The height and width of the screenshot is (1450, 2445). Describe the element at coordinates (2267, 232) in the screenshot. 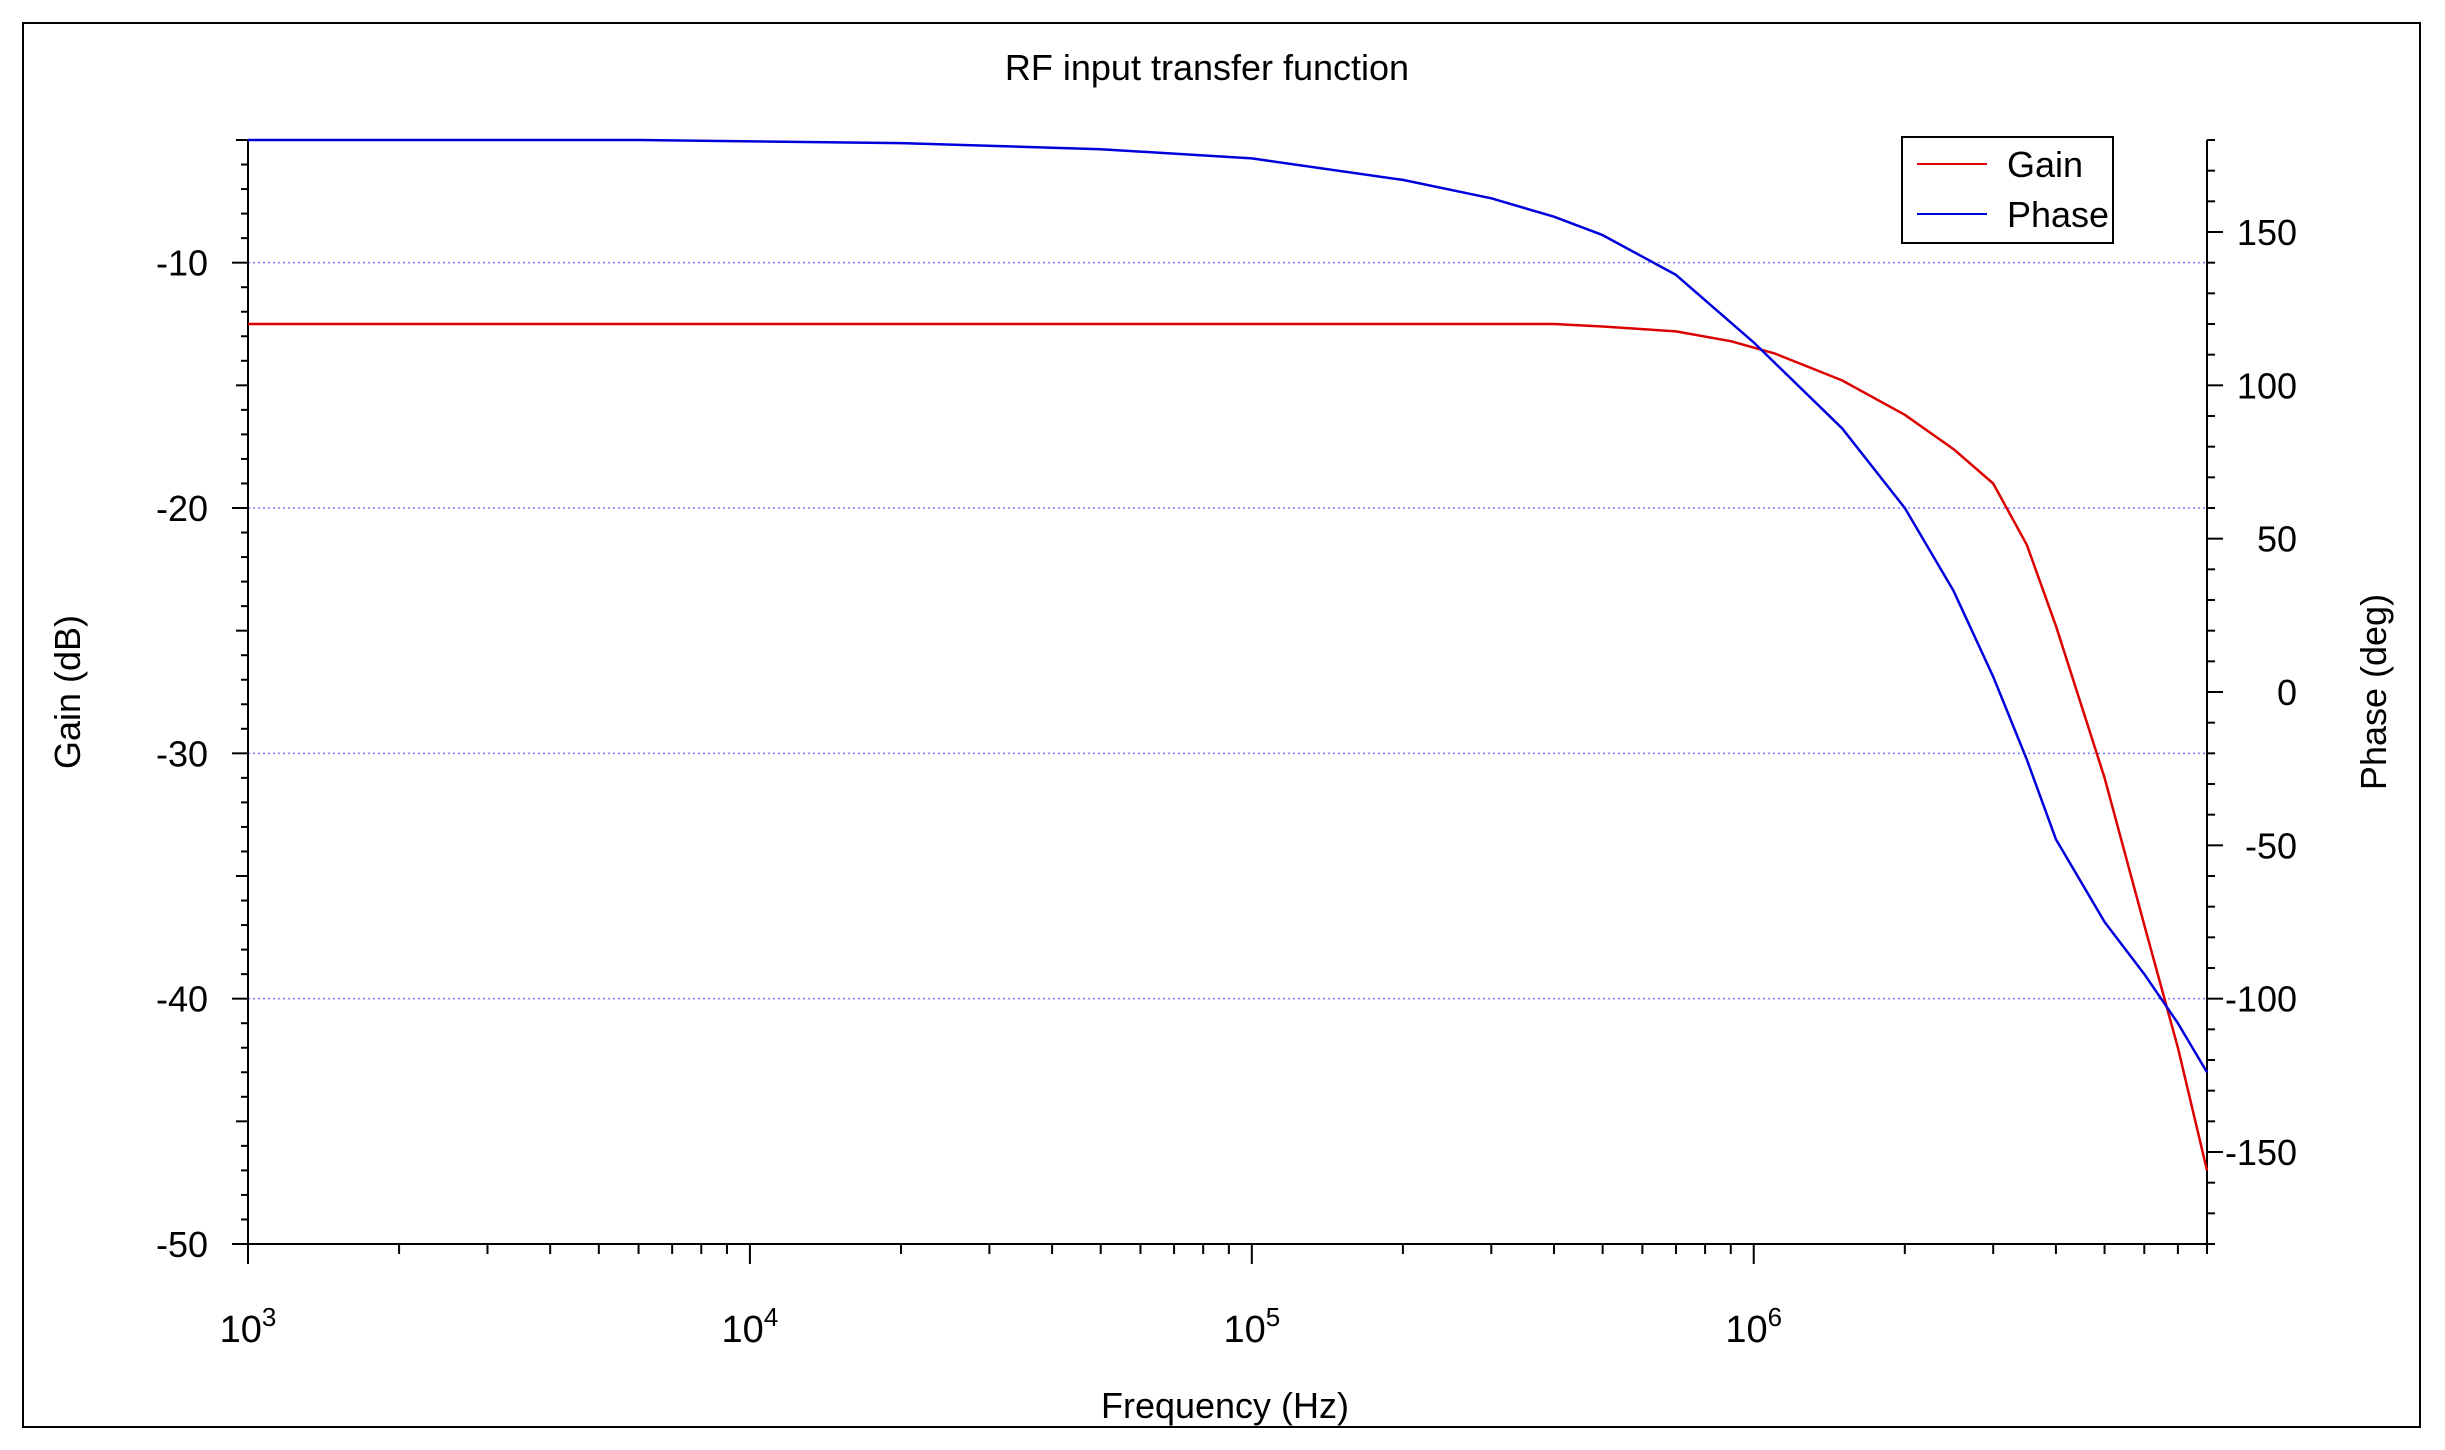

I see `y2-tick-label: 150` at that location.